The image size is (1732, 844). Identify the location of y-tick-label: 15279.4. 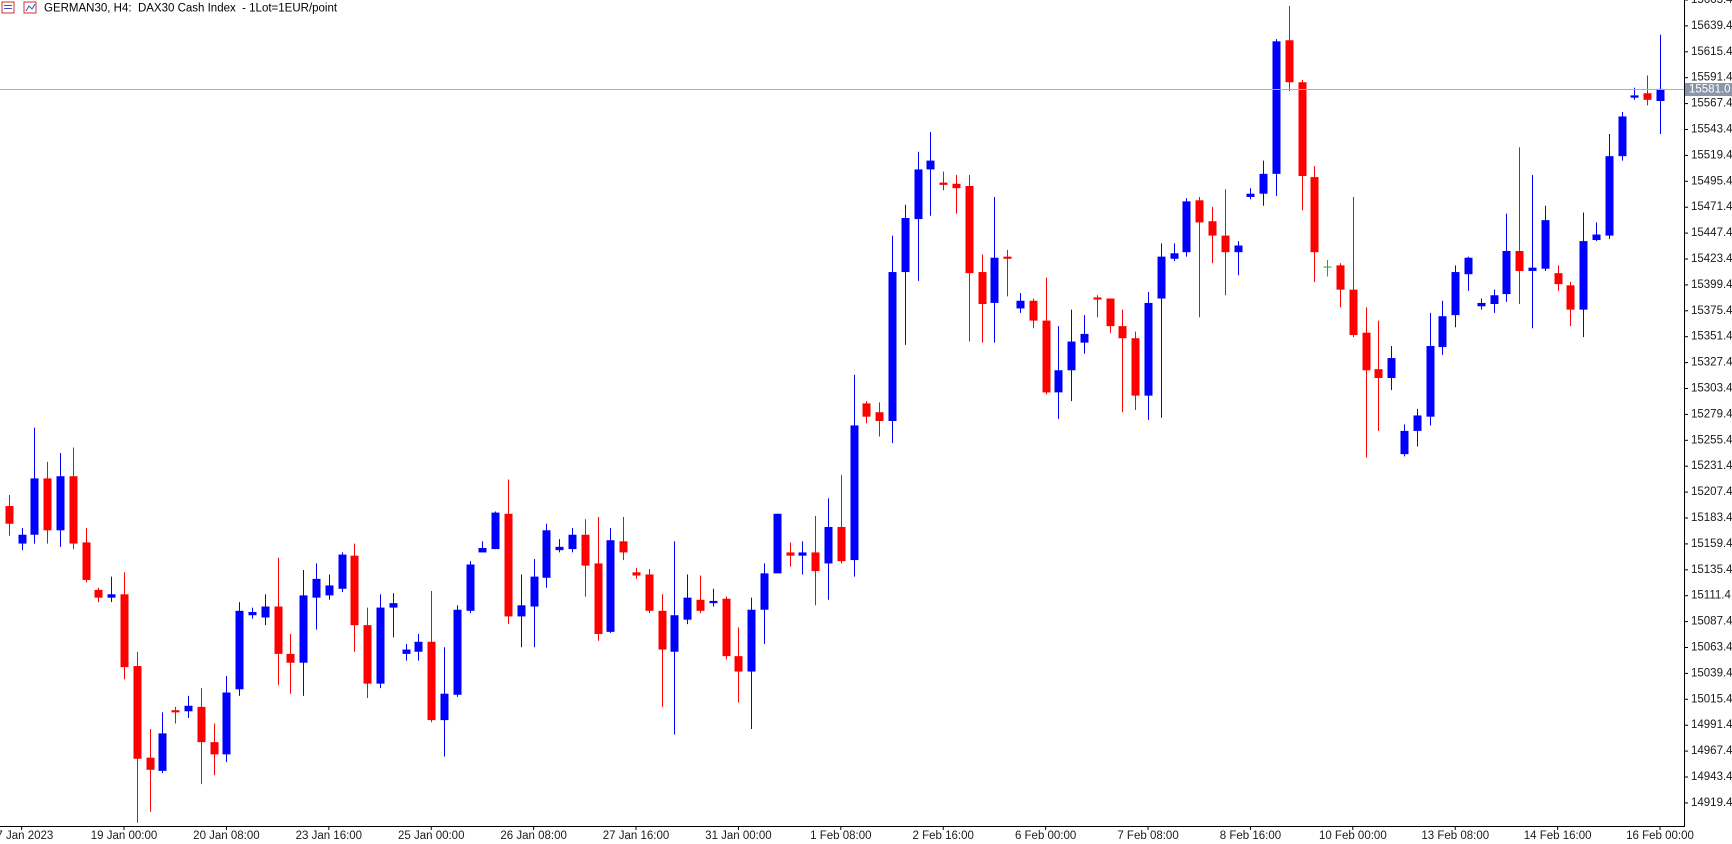
(1711, 414).